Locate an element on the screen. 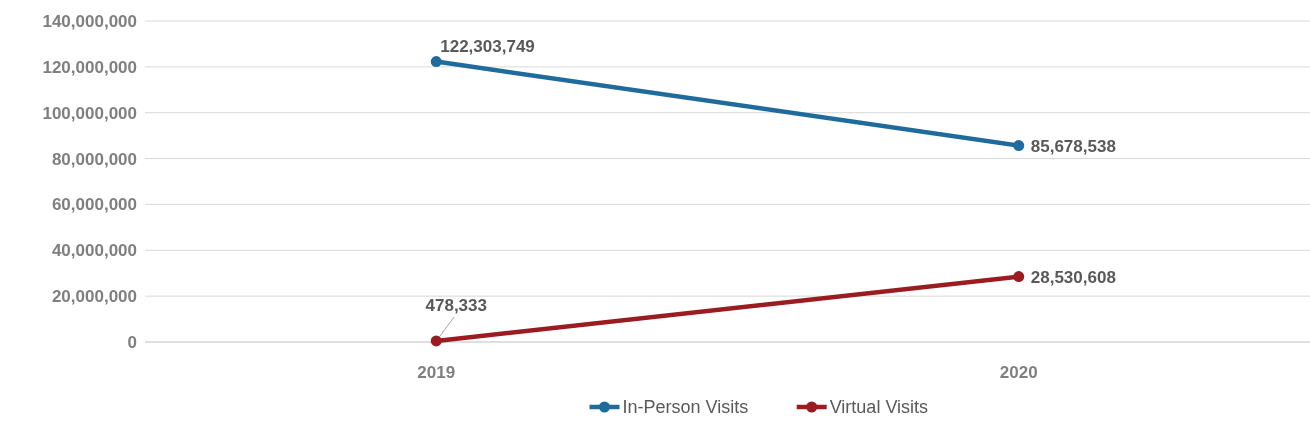  x-tick-label: 2020 is located at coordinates (1018, 372).